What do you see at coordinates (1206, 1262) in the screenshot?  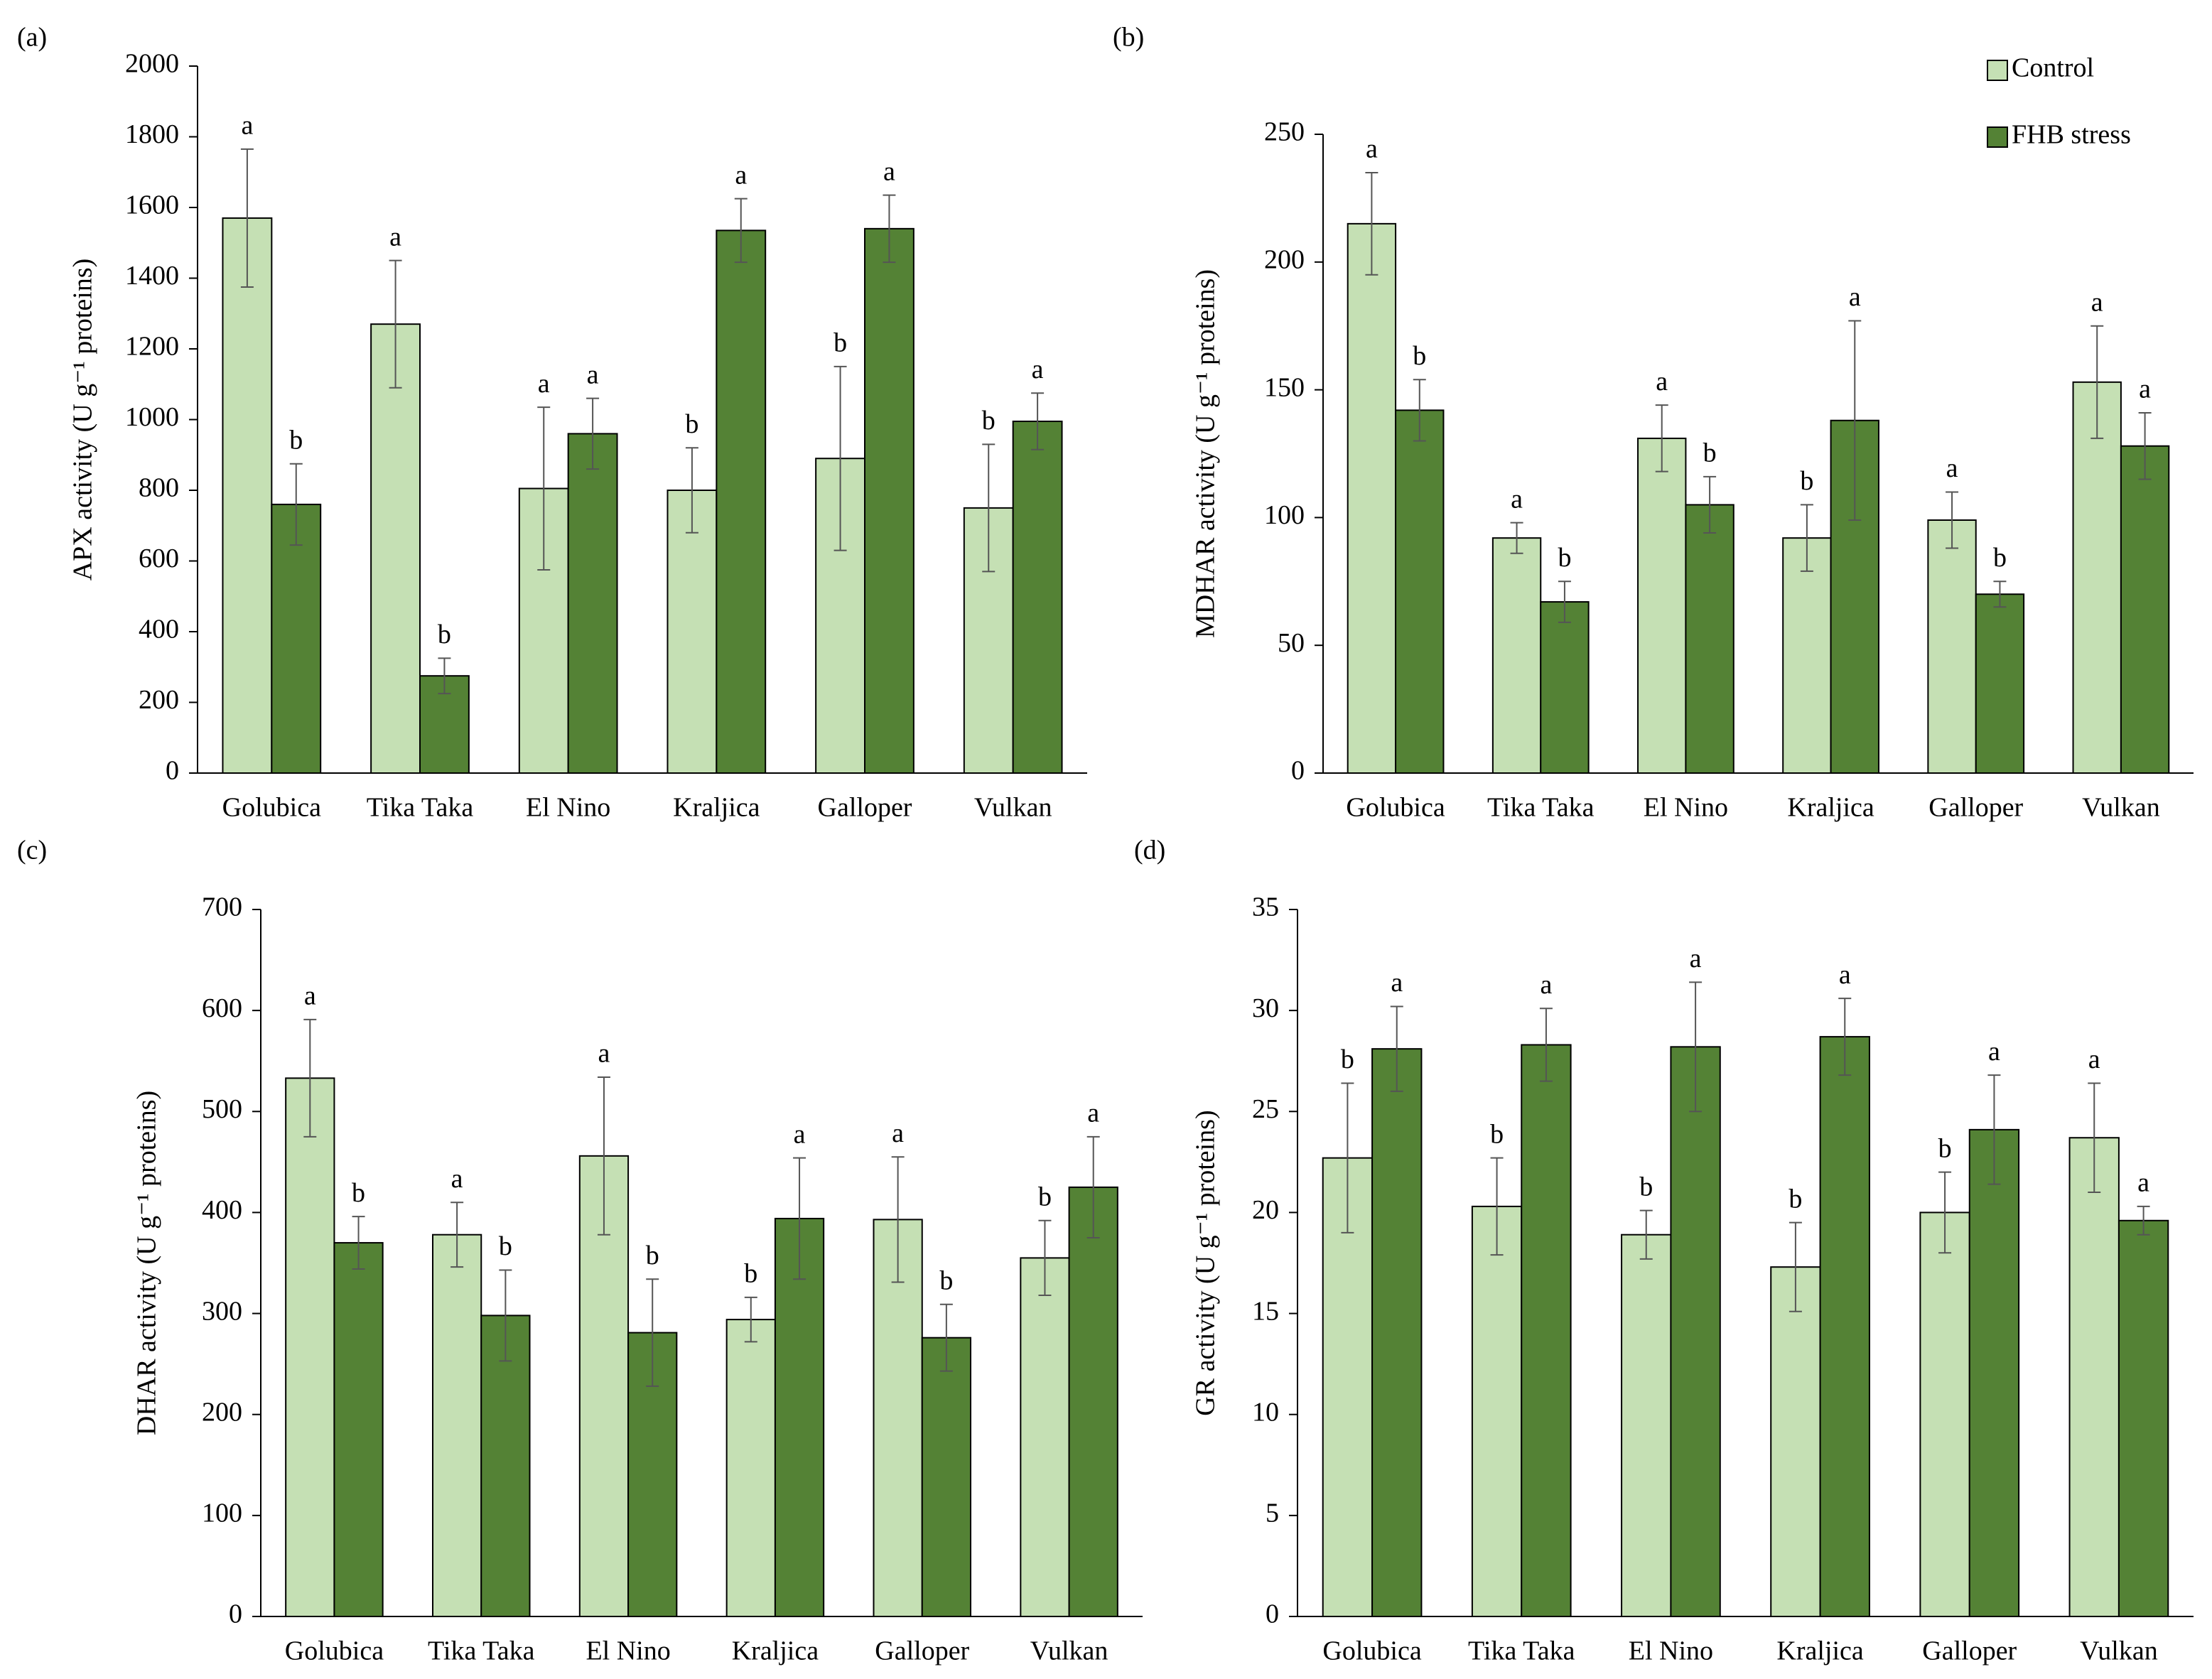 I see `y-axis-label: GR activity (U g⁻¹ proteins)` at bounding box center [1206, 1262].